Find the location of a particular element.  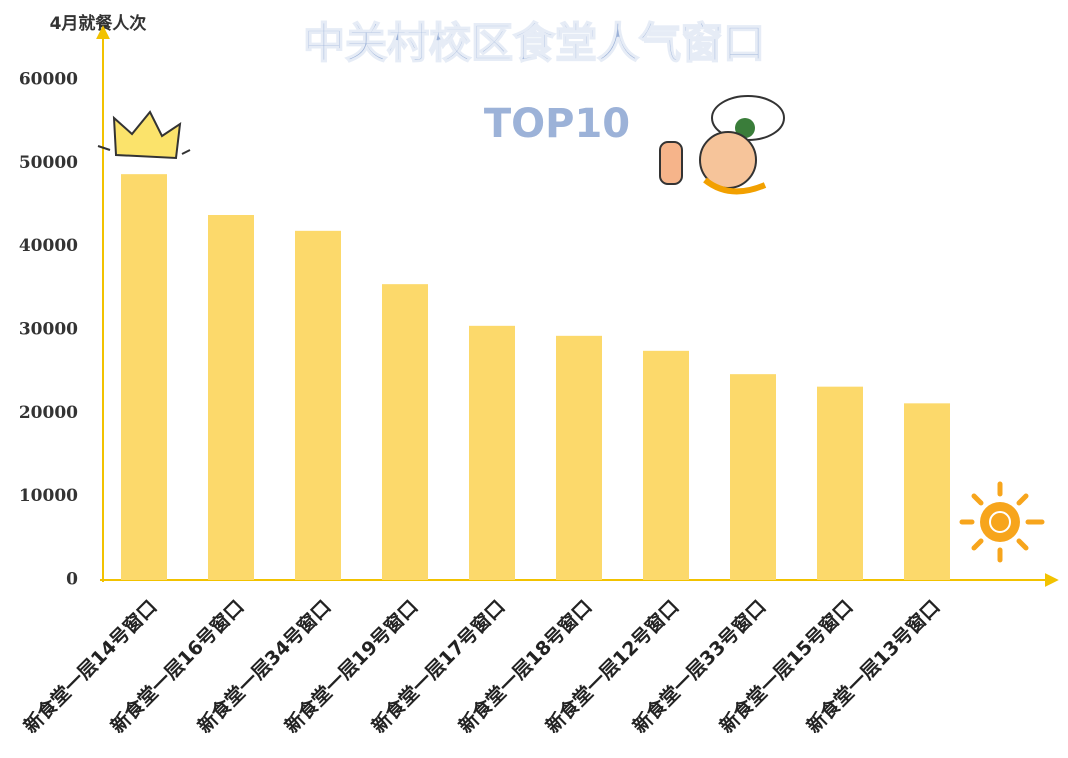

chart-subtitle: TOP10 is located at coordinates (557, 124).